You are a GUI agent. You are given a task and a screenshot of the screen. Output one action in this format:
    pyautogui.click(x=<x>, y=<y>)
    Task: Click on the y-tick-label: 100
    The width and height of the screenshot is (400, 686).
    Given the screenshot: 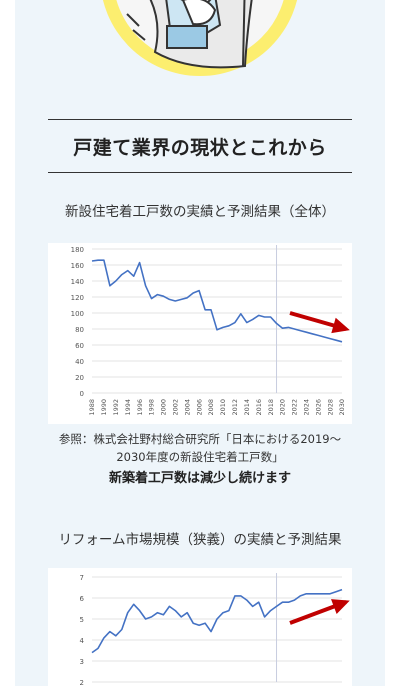 What is the action you would take?
    pyautogui.click(x=77, y=314)
    